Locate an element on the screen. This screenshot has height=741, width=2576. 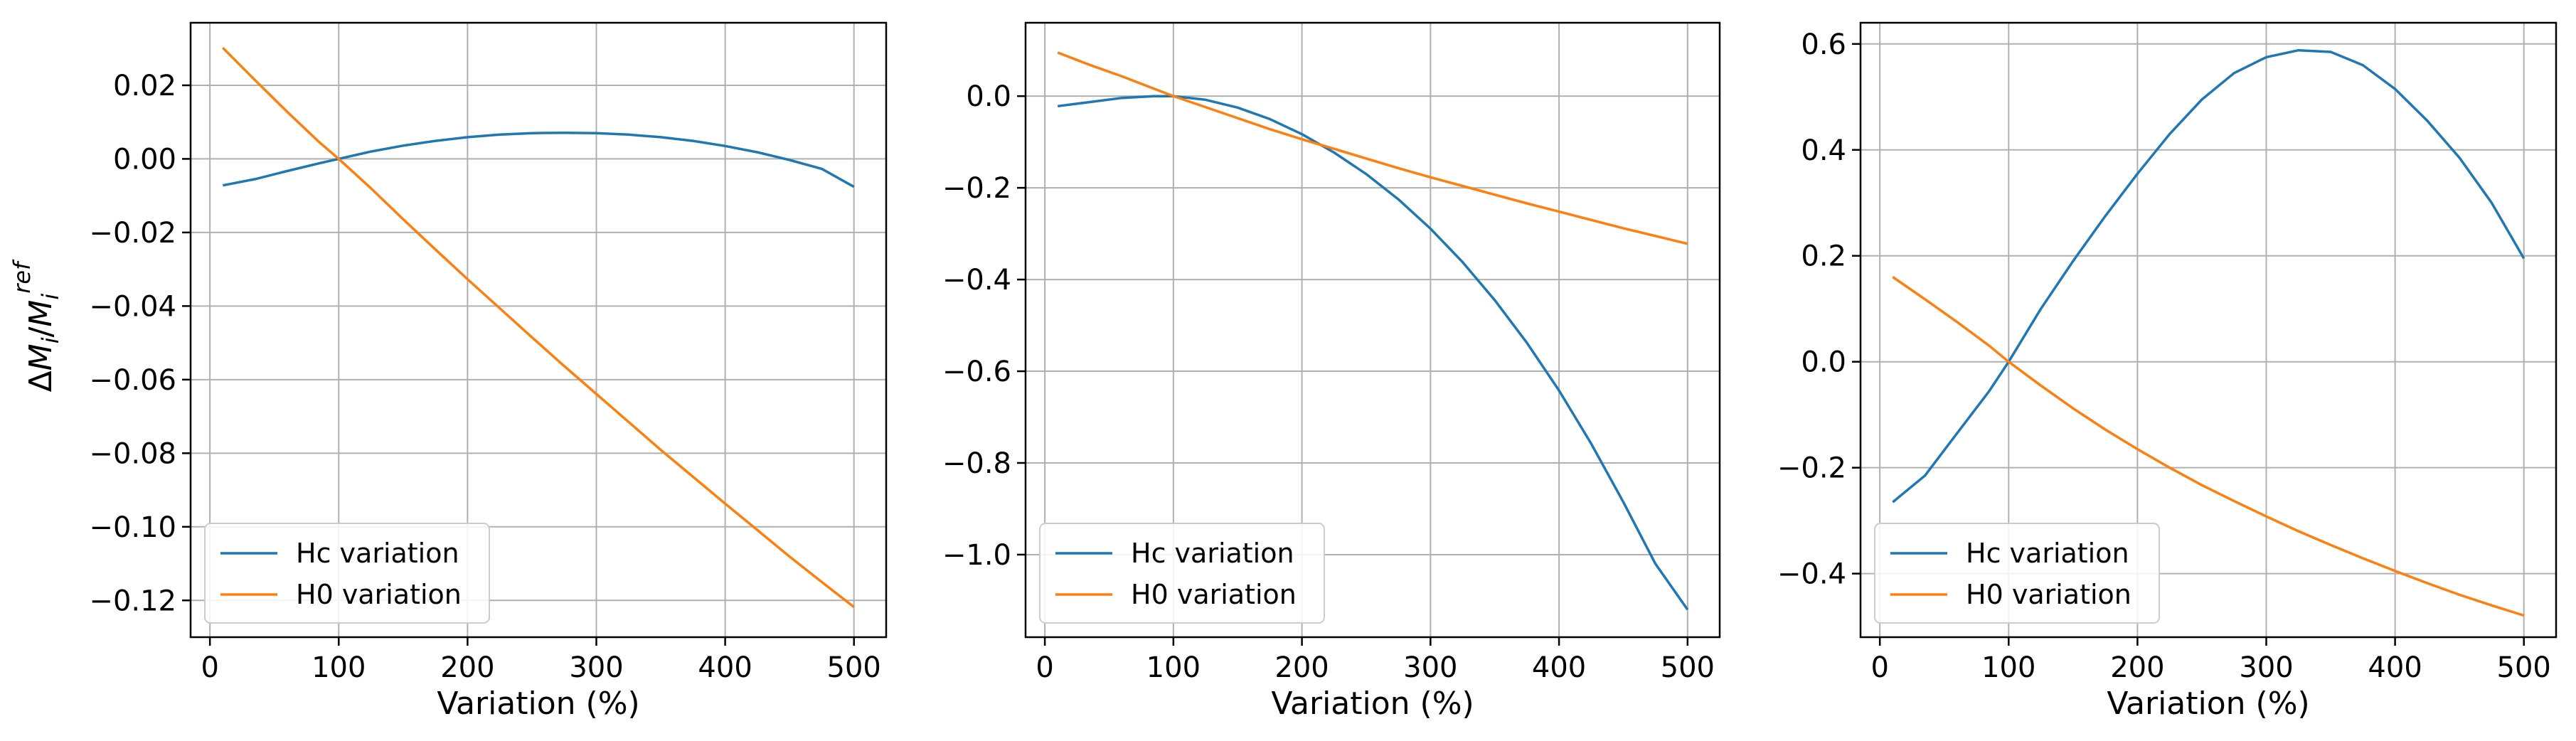
y-tick-label: −0.06 is located at coordinates (132, 380).